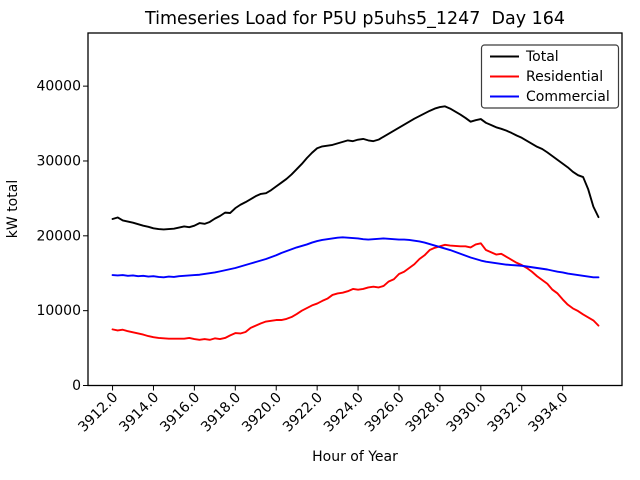 The height and width of the screenshot is (480, 640). What do you see at coordinates (564, 77) in the screenshot?
I see `legend-label-residential: Residential` at bounding box center [564, 77].